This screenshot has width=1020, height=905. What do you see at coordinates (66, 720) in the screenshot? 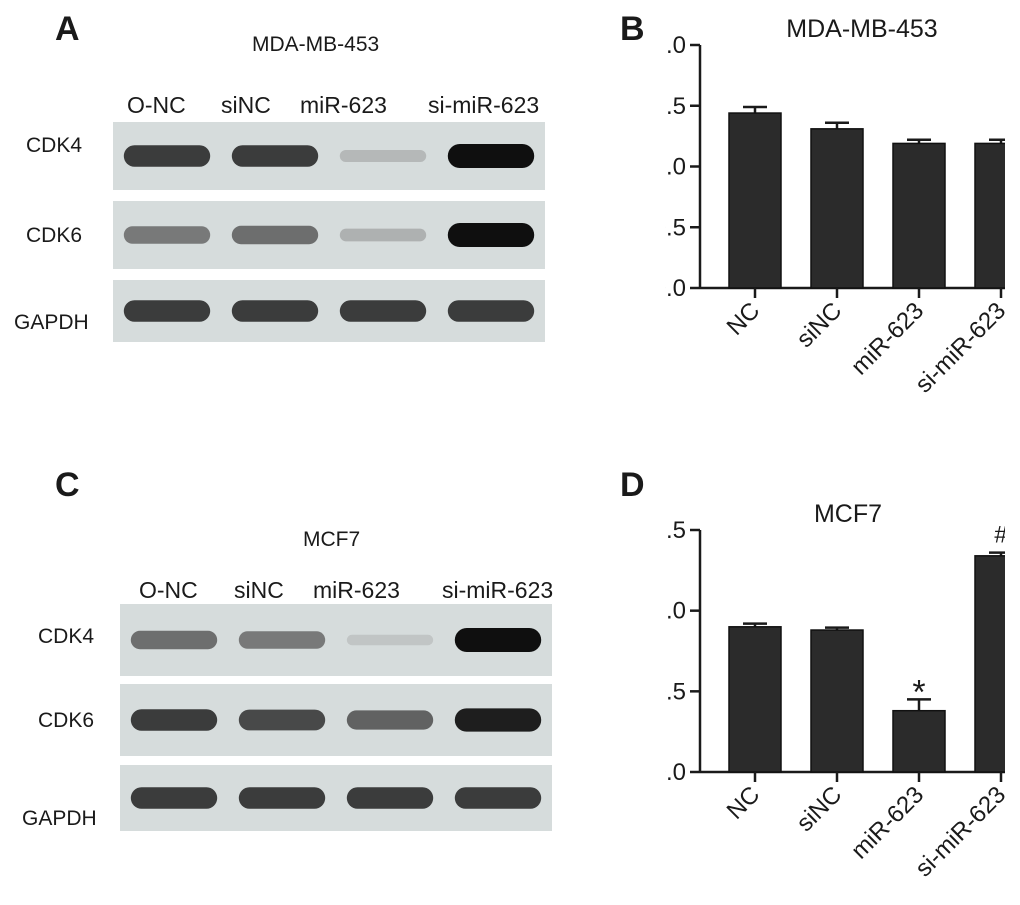
I see `blot-c-row-label-cdk6: CDK6` at bounding box center [66, 720].